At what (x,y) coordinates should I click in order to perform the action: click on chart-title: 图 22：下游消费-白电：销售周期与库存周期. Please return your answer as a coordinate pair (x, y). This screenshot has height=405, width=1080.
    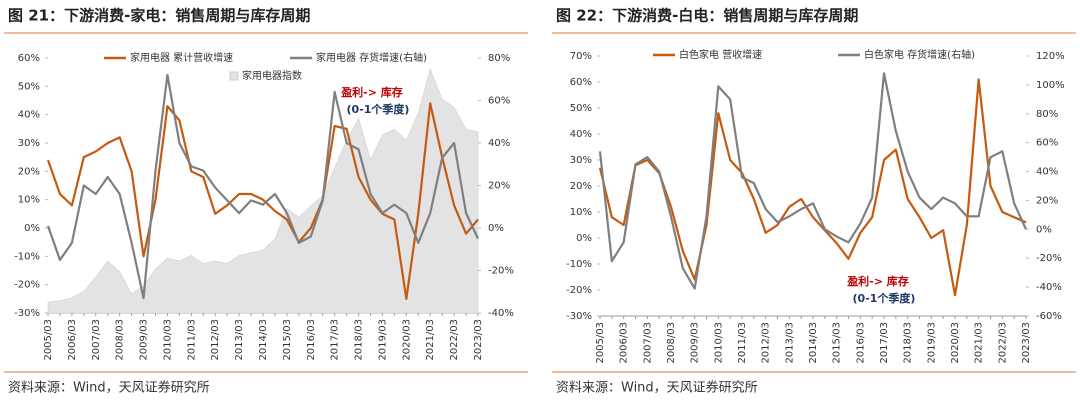
    Looking at the image, I should click on (707, 16).